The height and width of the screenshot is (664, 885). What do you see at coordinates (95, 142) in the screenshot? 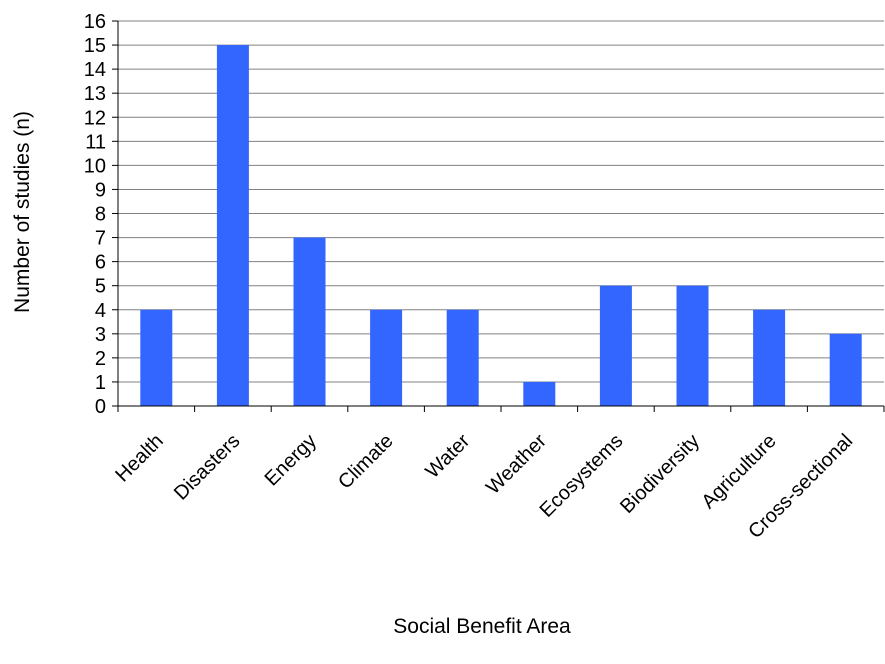
I see `y-tick-label: 11` at bounding box center [95, 142].